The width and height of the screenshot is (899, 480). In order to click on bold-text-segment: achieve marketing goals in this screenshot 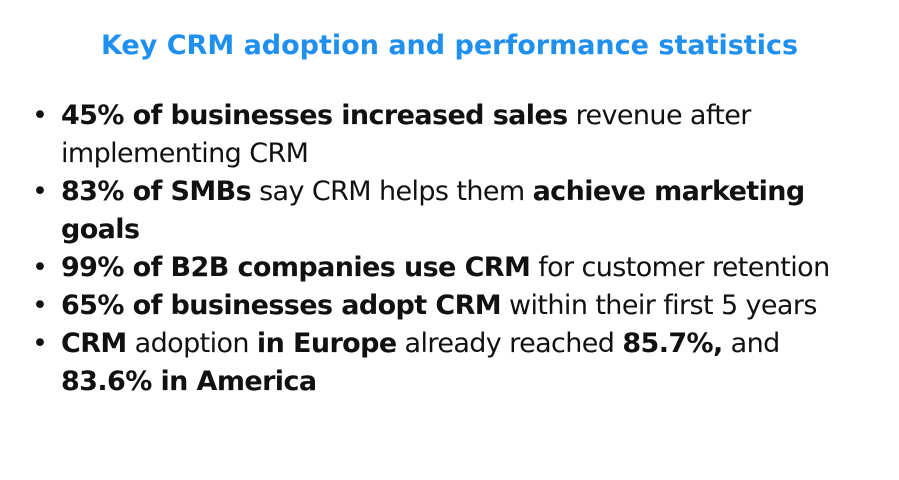, I will do `click(433, 210)`.